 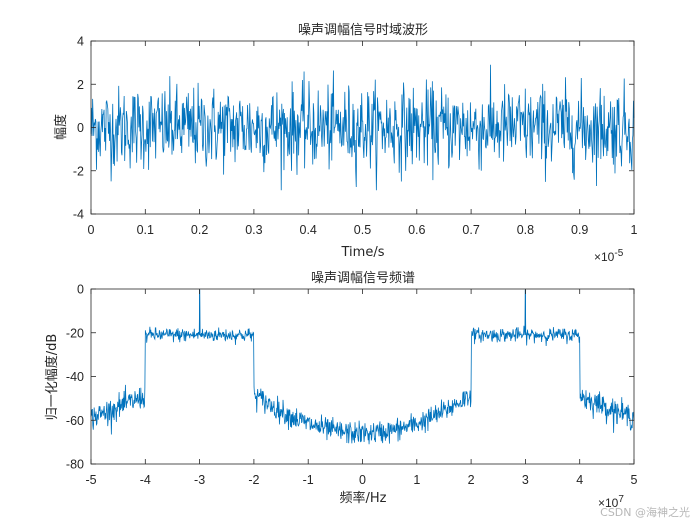 I want to click on y-tick-label: -60, so click(x=75, y=421).